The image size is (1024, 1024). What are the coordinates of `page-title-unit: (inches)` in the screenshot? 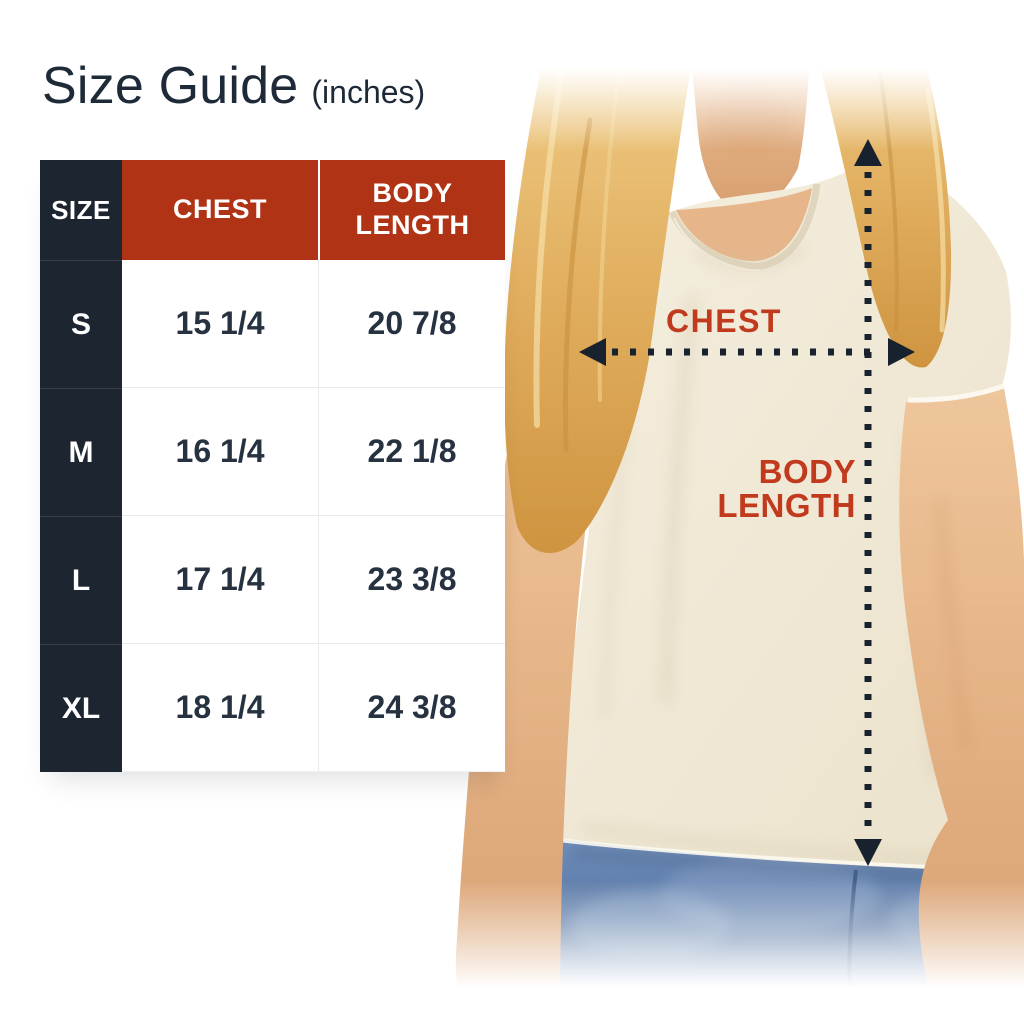 It's located at (368, 92).